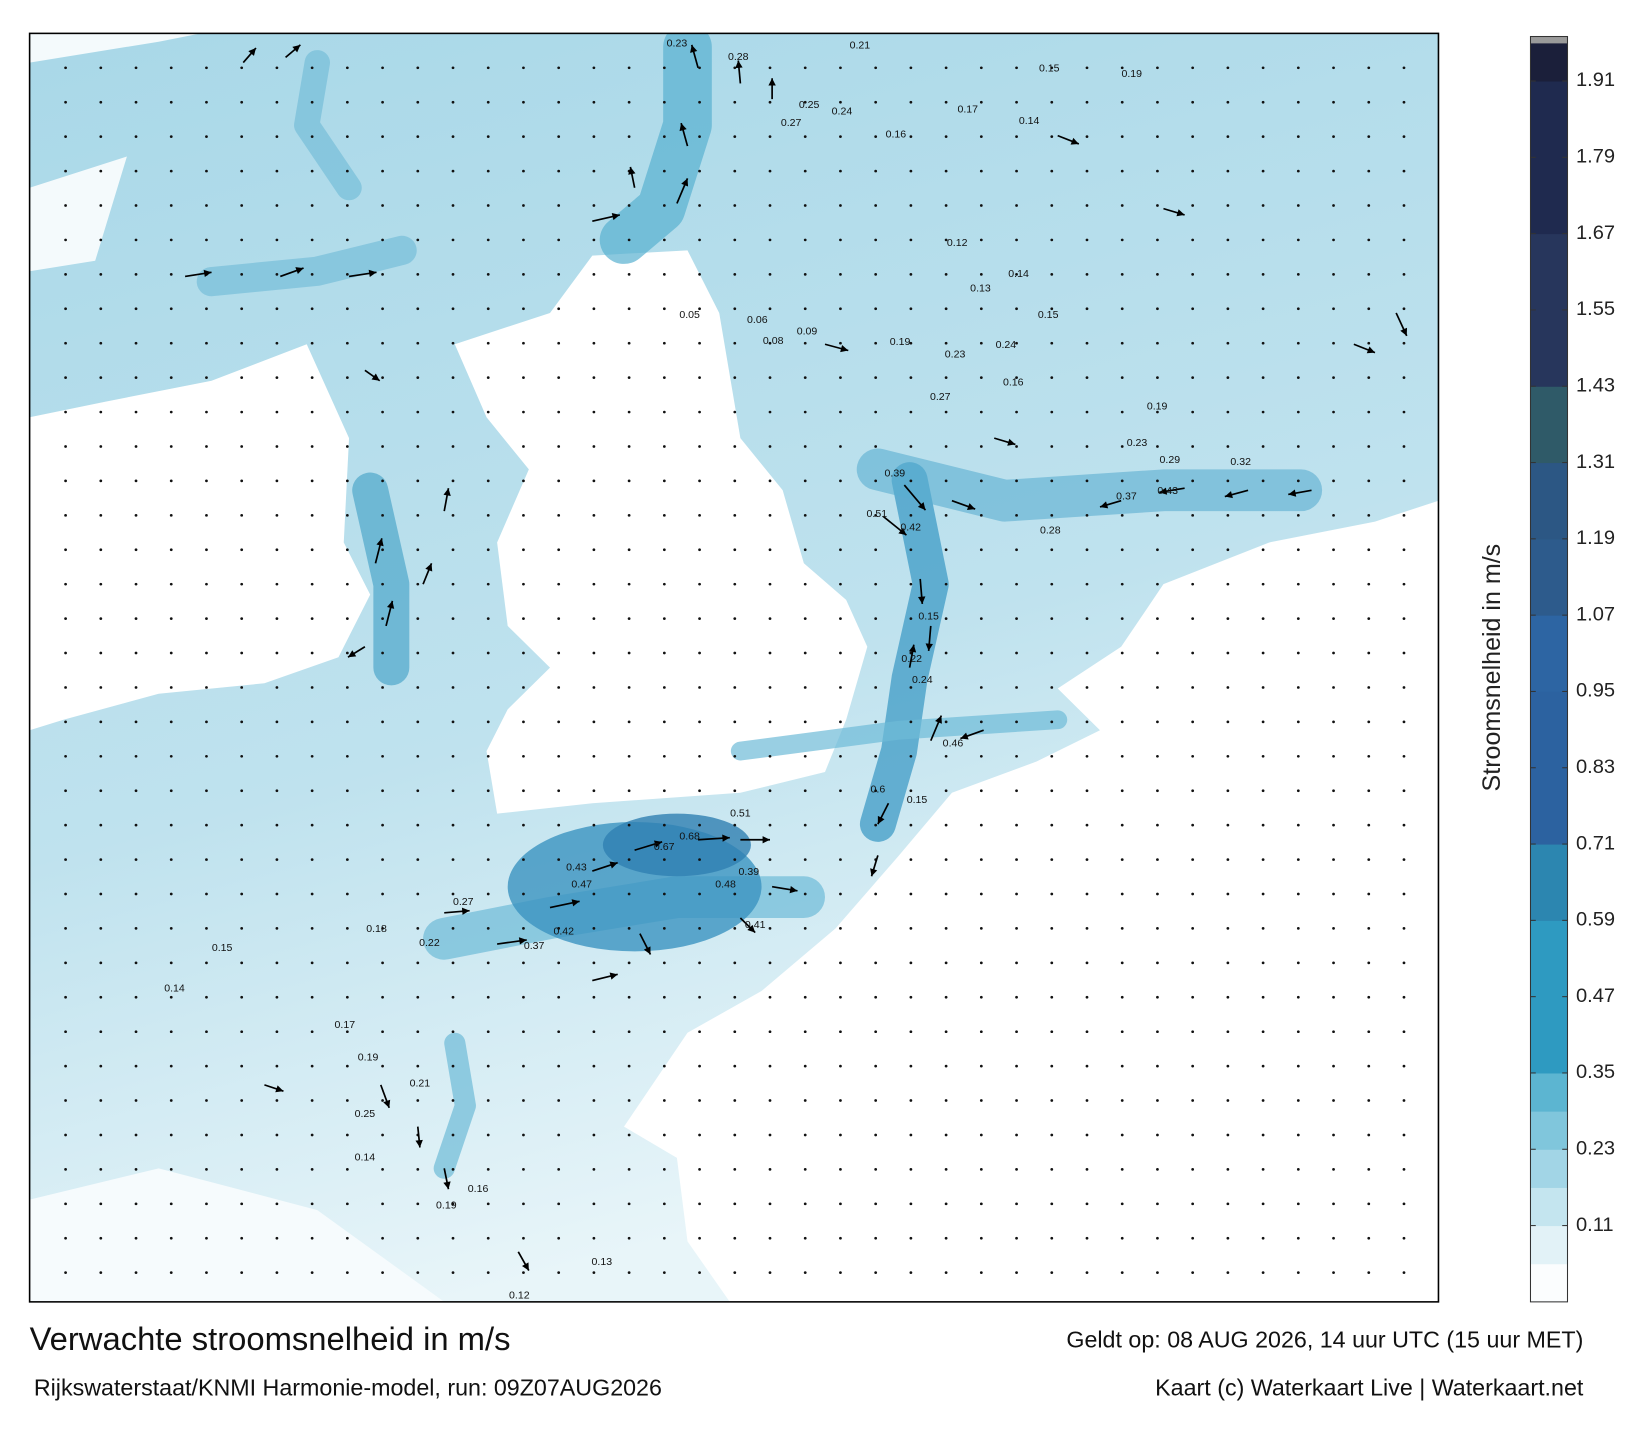 This screenshot has width=1650, height=1450. What do you see at coordinates (1240, 462) in the screenshot?
I see `current-label: 0.32` at bounding box center [1240, 462].